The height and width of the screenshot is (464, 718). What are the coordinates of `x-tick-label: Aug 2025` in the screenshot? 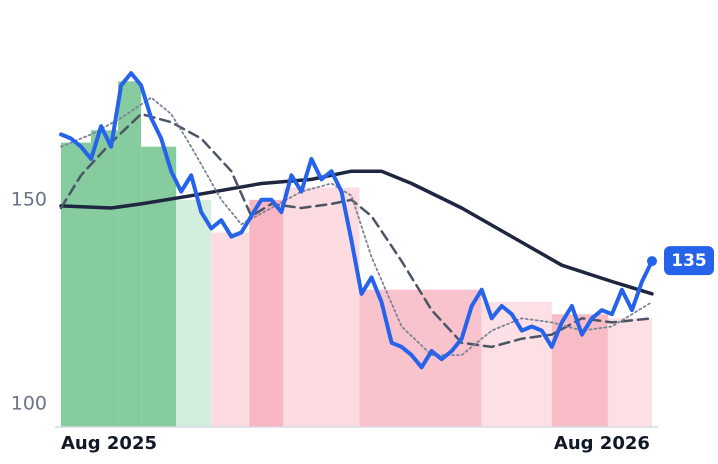 It's located at (109, 443).